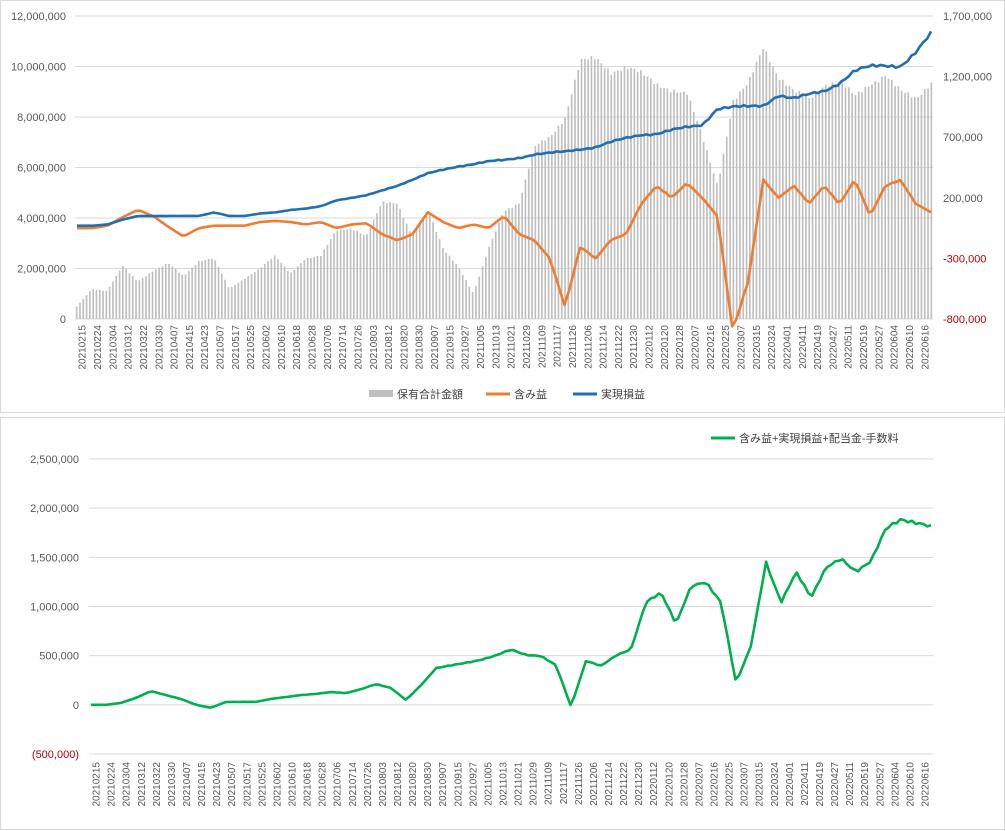 Image resolution: width=1005 pixels, height=831 pixels. Describe the element at coordinates (473, 784) in the screenshot. I see `x-tick-label: 20210927` at that location.